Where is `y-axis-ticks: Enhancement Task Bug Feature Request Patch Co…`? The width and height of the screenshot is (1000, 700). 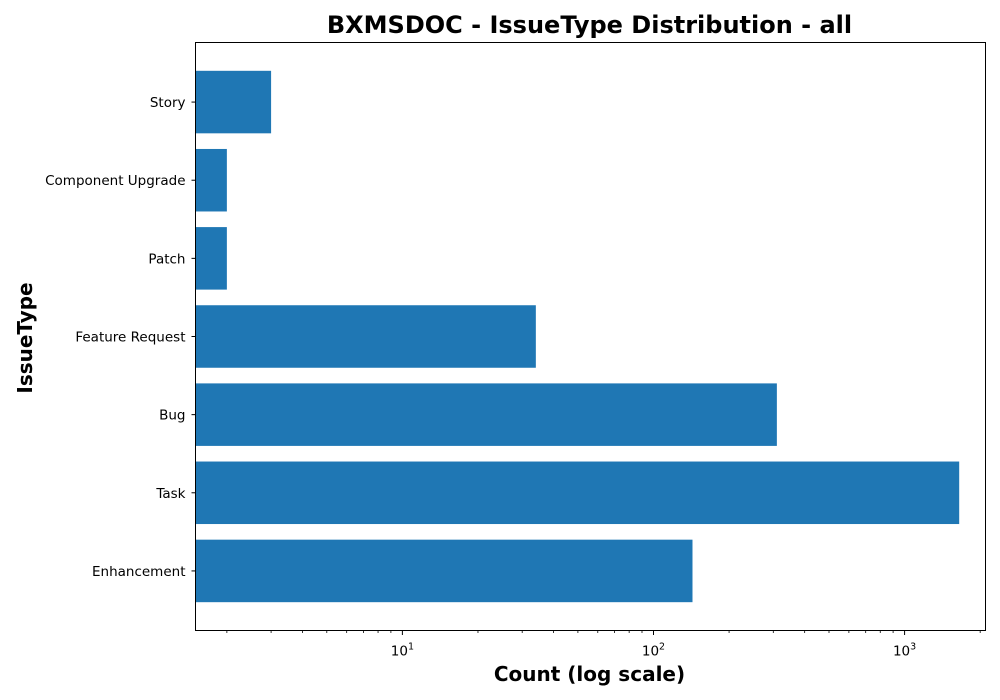 y-axis-ticks: Enhancement Task Bug Feature Request Patch Co… is located at coordinates (120, 337).